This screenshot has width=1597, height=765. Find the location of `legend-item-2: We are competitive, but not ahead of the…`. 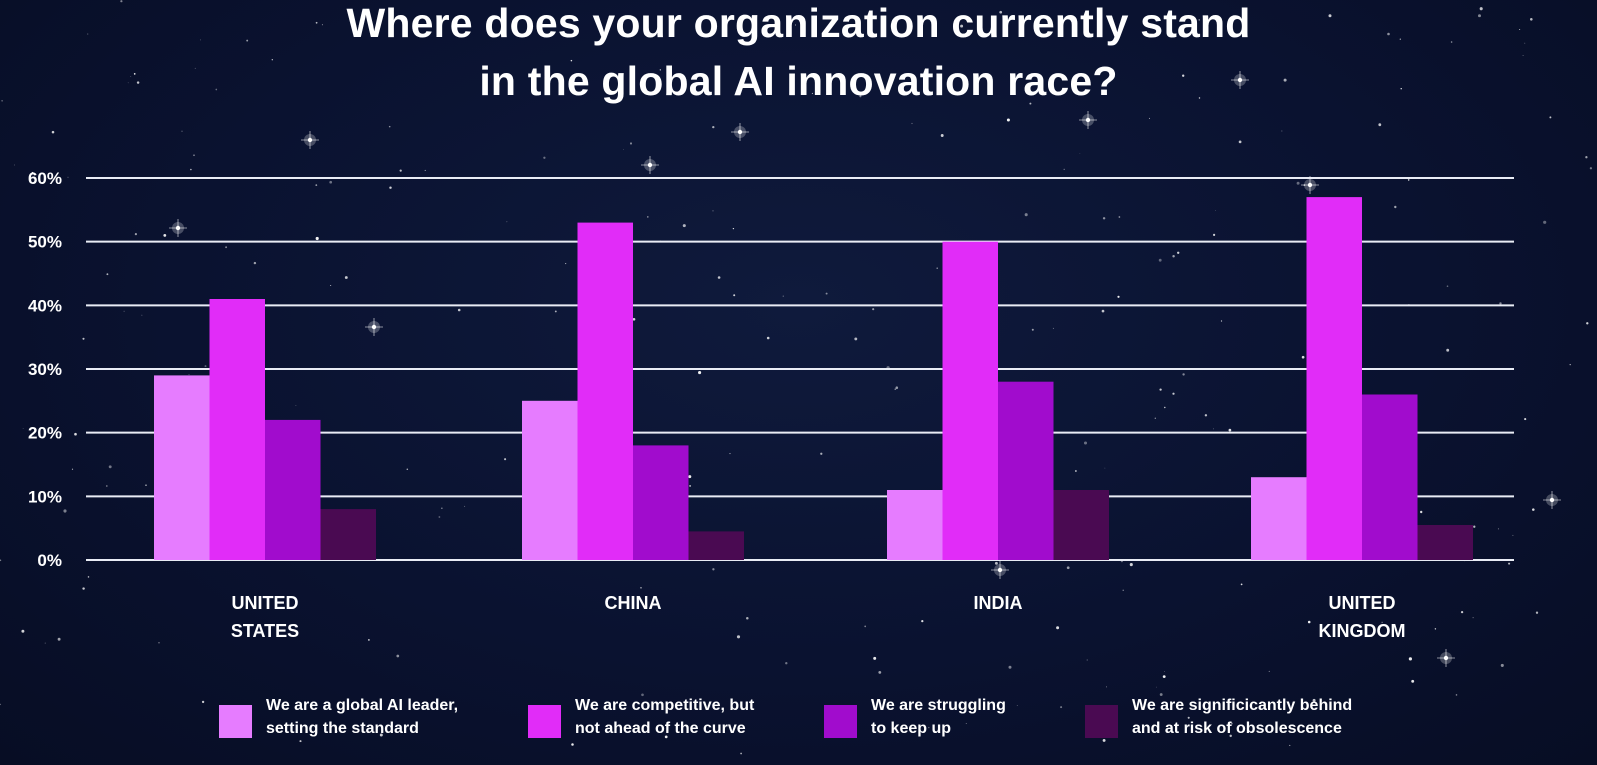

legend-item-2: We are competitive, but not ahead of the… is located at coordinates (641, 717).